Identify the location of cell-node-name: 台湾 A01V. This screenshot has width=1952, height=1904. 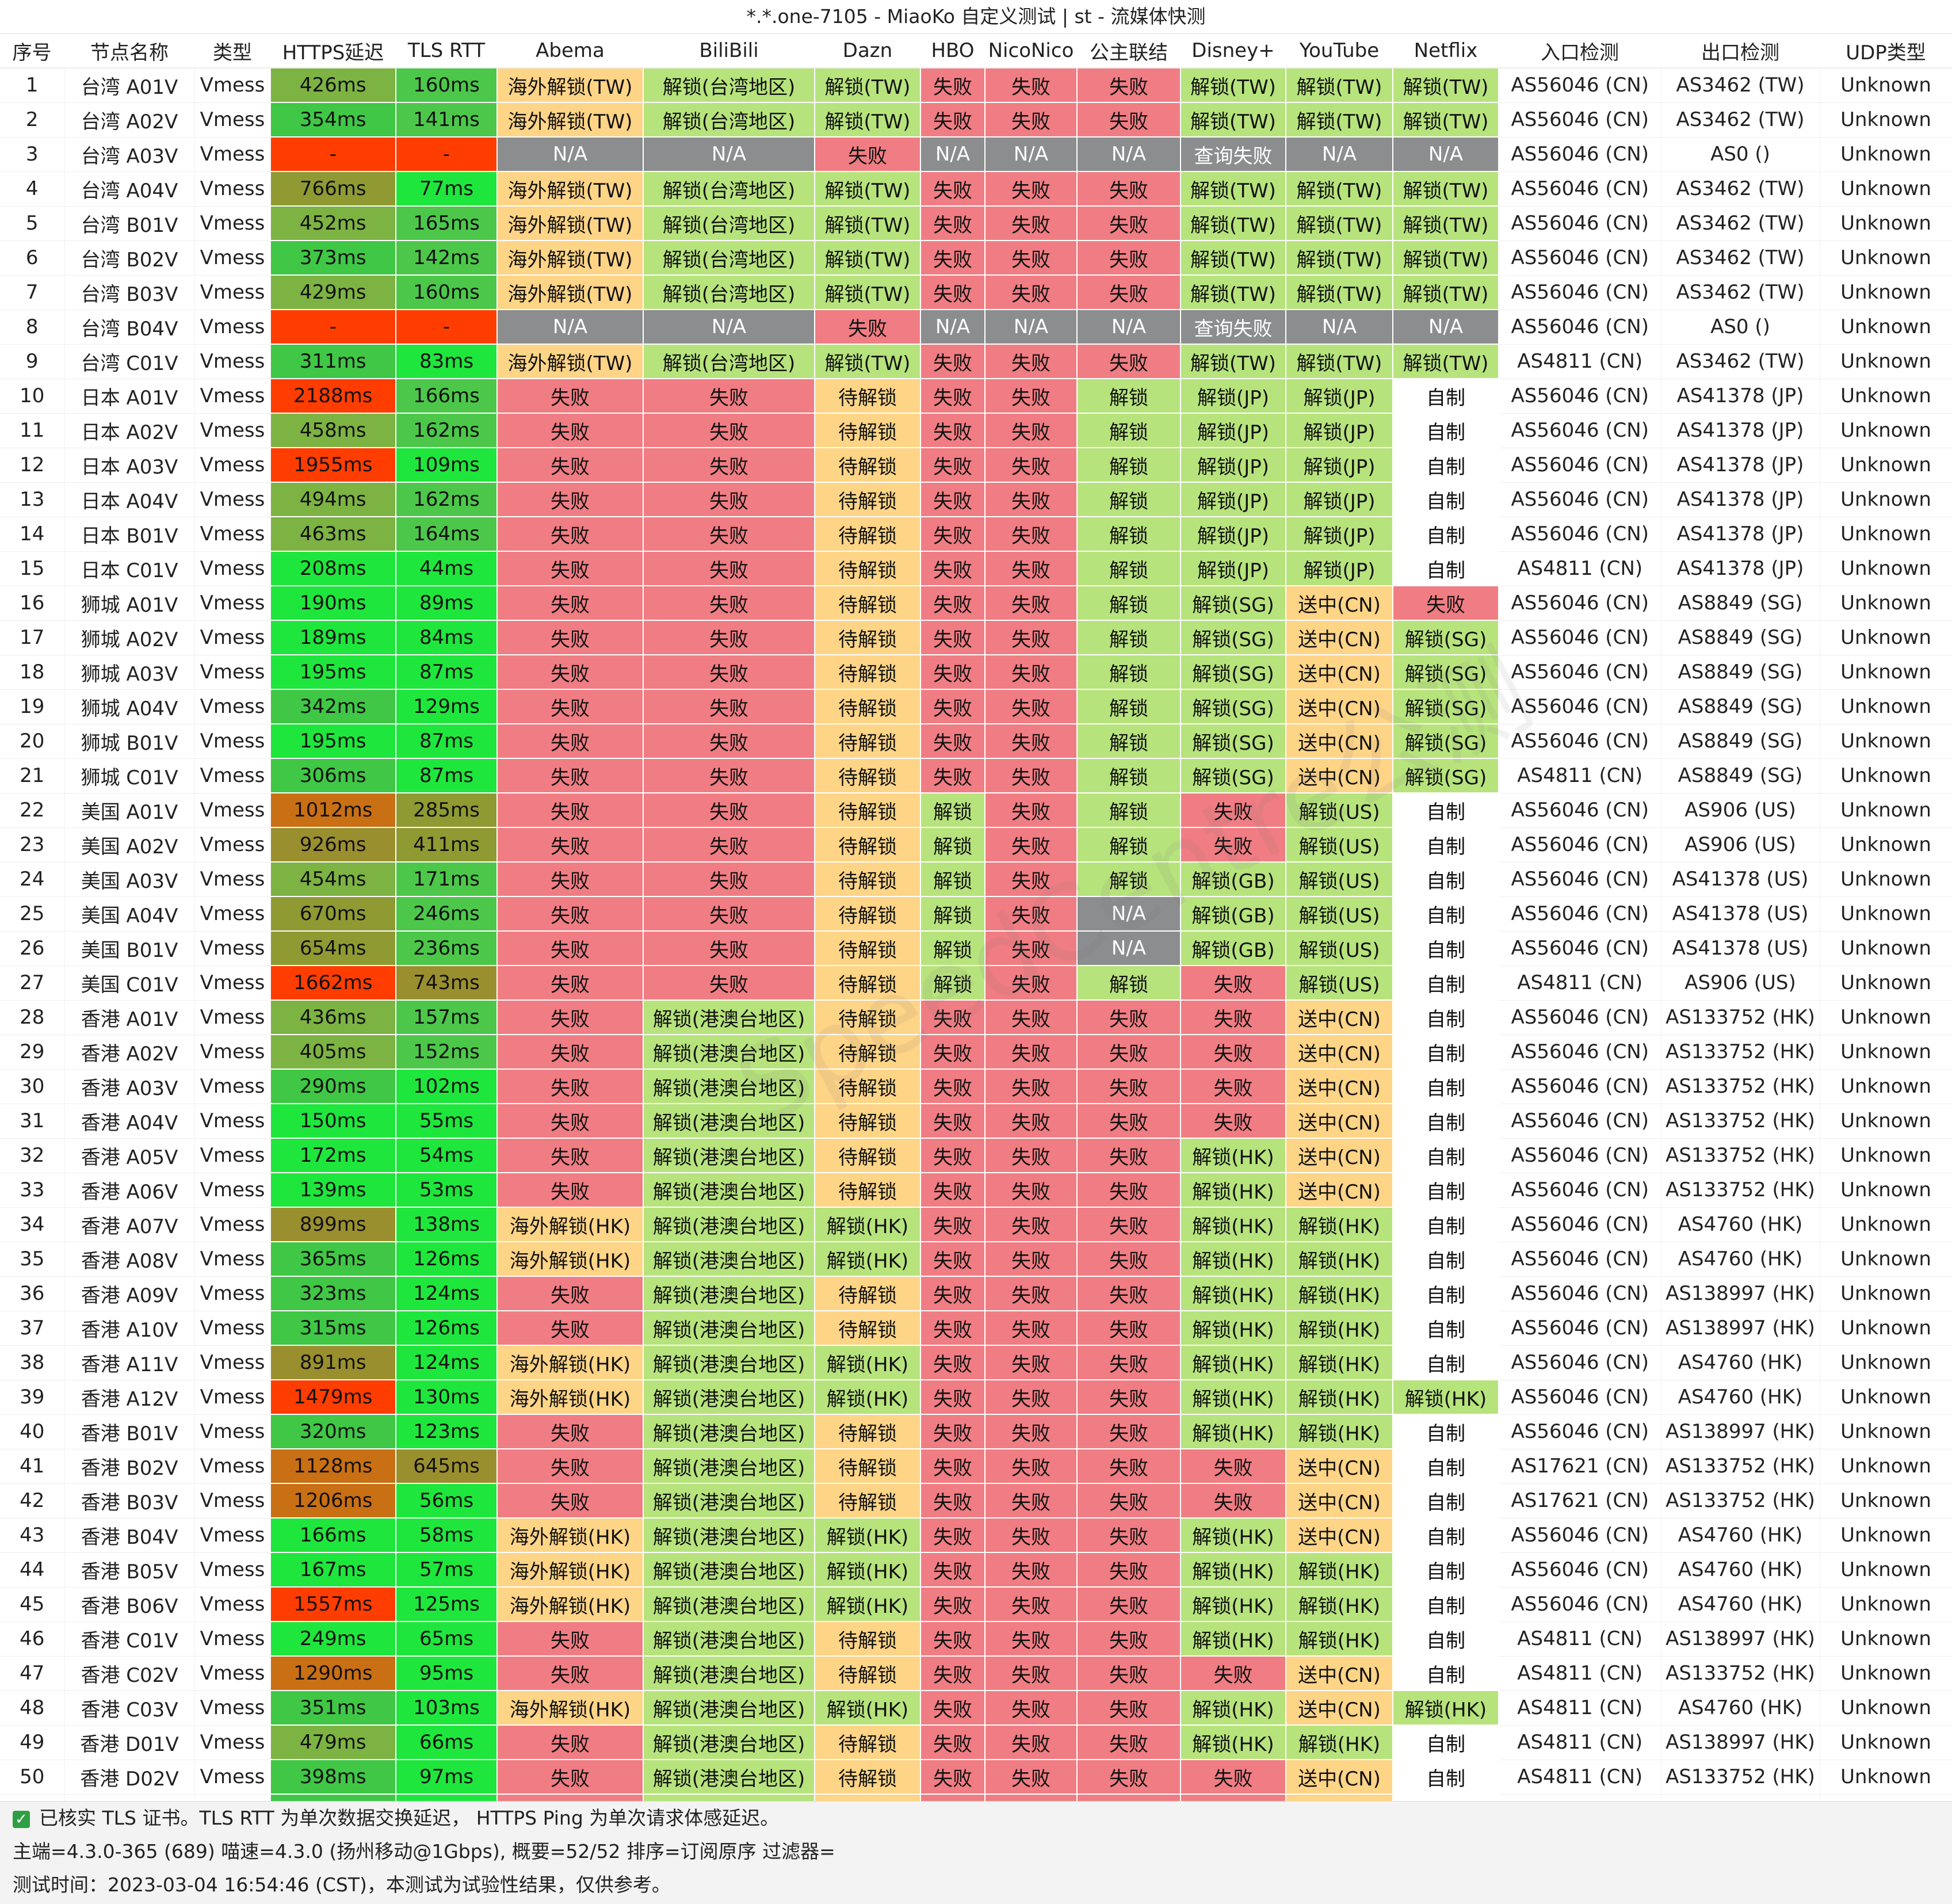
(129, 86).